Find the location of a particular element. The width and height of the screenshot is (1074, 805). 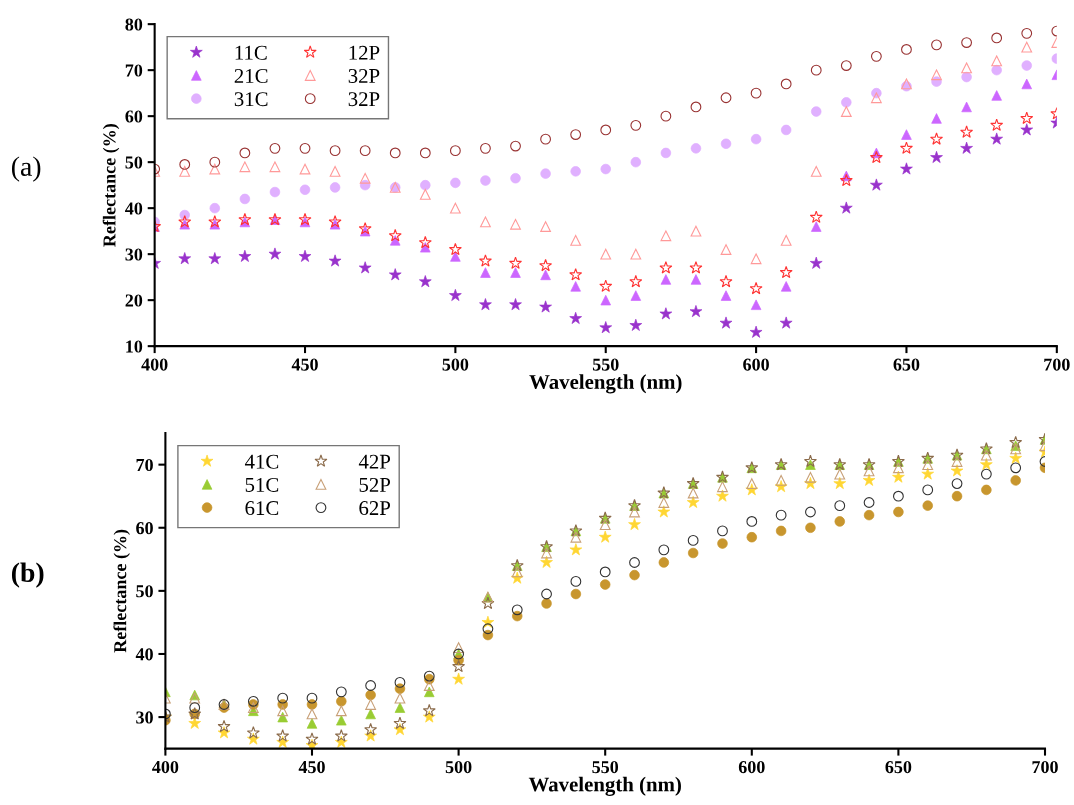

legend-label: 52P is located at coordinates (375, 484).